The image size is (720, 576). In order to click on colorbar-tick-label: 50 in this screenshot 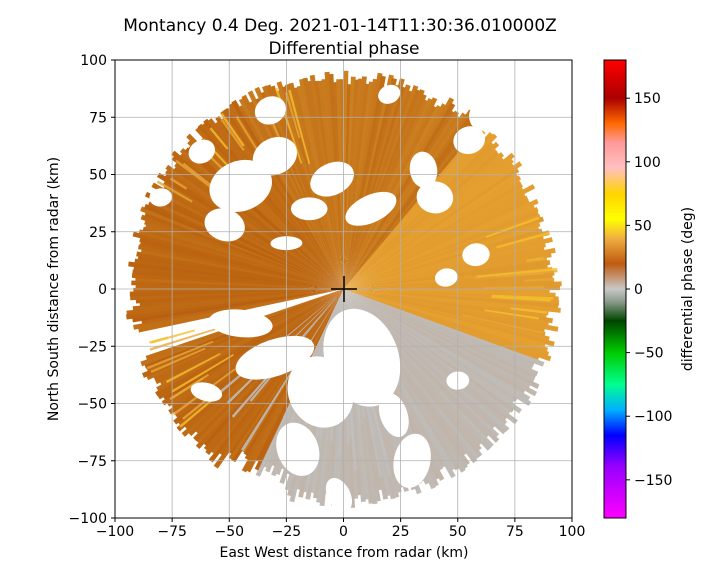, I will do `click(643, 226)`.